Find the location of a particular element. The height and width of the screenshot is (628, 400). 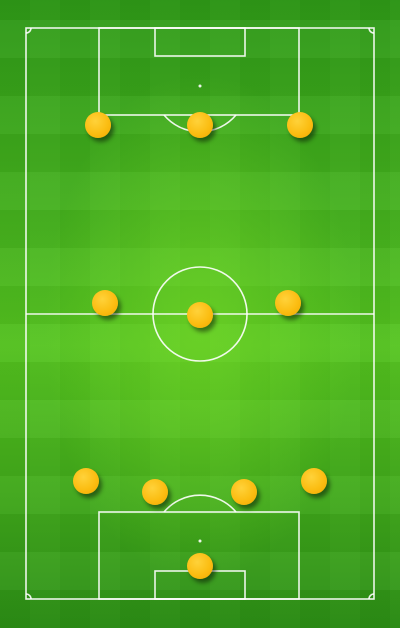

player-marker-midfielder-left is located at coordinates (105, 303).